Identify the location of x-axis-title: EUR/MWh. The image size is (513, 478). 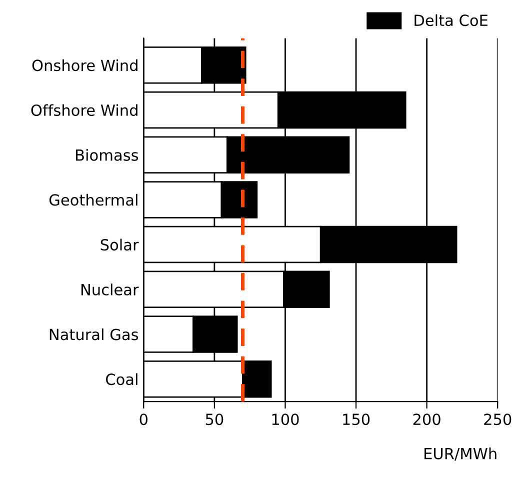
(460, 454).